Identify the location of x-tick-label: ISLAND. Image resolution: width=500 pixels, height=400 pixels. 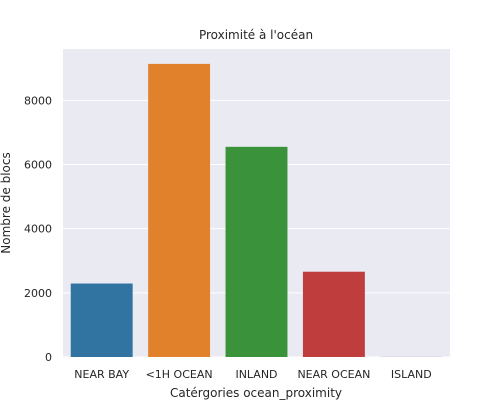
(411, 374).